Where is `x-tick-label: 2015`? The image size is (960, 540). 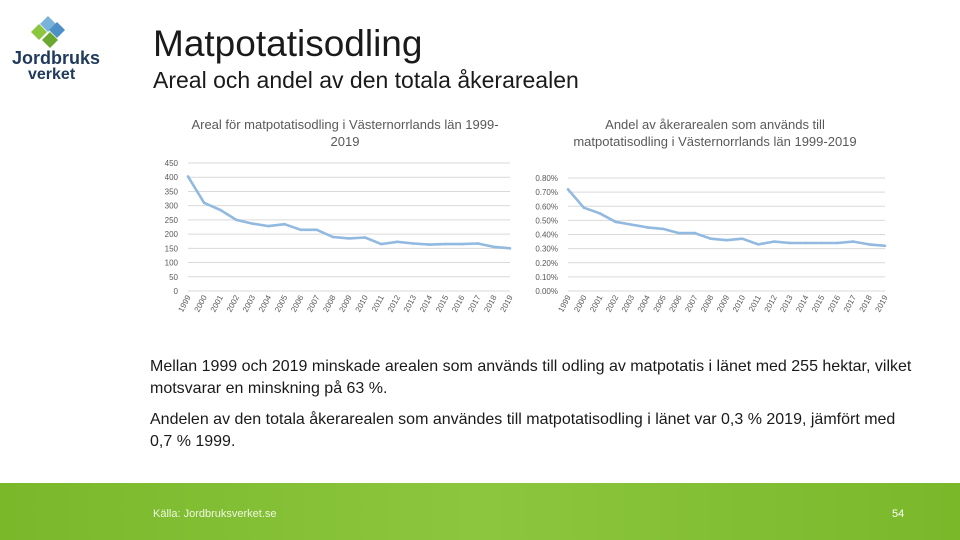 x-tick-label: 2015 is located at coordinates (442, 303).